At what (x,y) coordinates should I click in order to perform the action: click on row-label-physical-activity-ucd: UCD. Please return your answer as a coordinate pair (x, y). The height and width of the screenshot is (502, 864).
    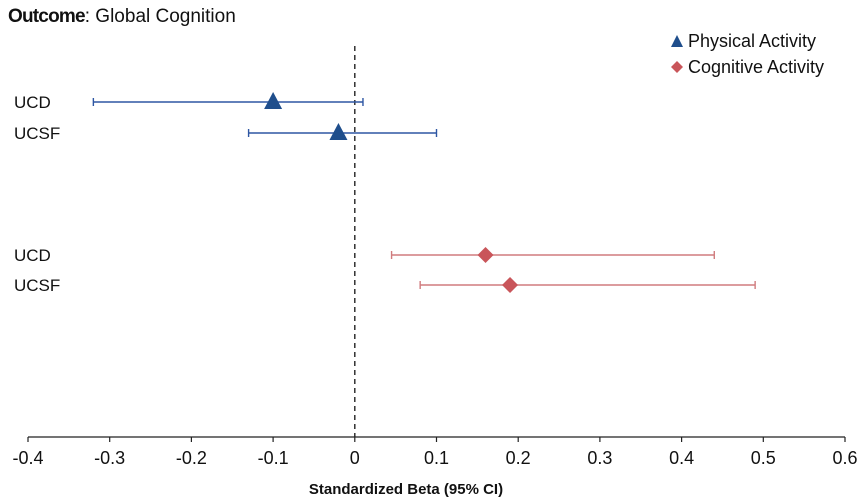
    Looking at the image, I should click on (32, 102).